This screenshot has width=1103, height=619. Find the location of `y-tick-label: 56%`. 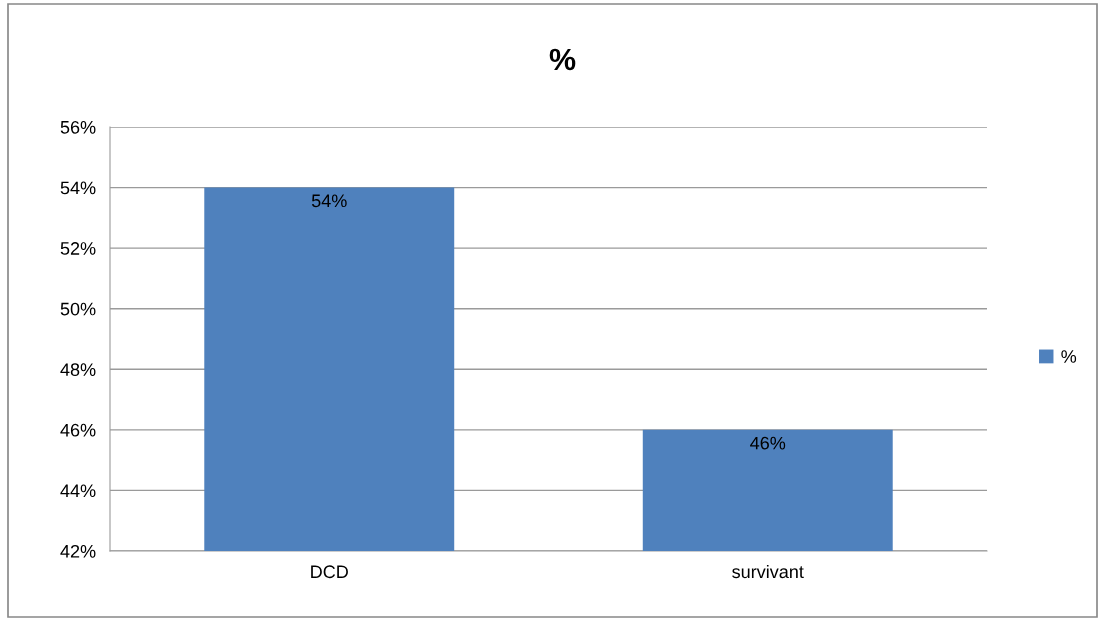

y-tick-label: 56% is located at coordinates (78, 127).